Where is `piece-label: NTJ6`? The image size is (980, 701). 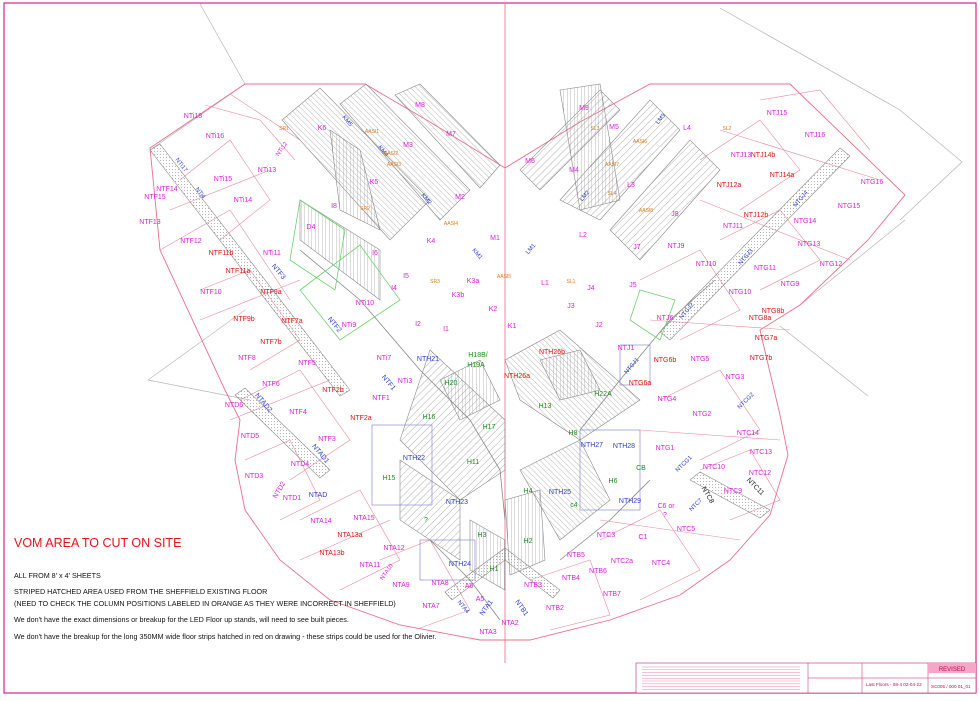 piece-label: NTJ6 is located at coordinates (665, 318).